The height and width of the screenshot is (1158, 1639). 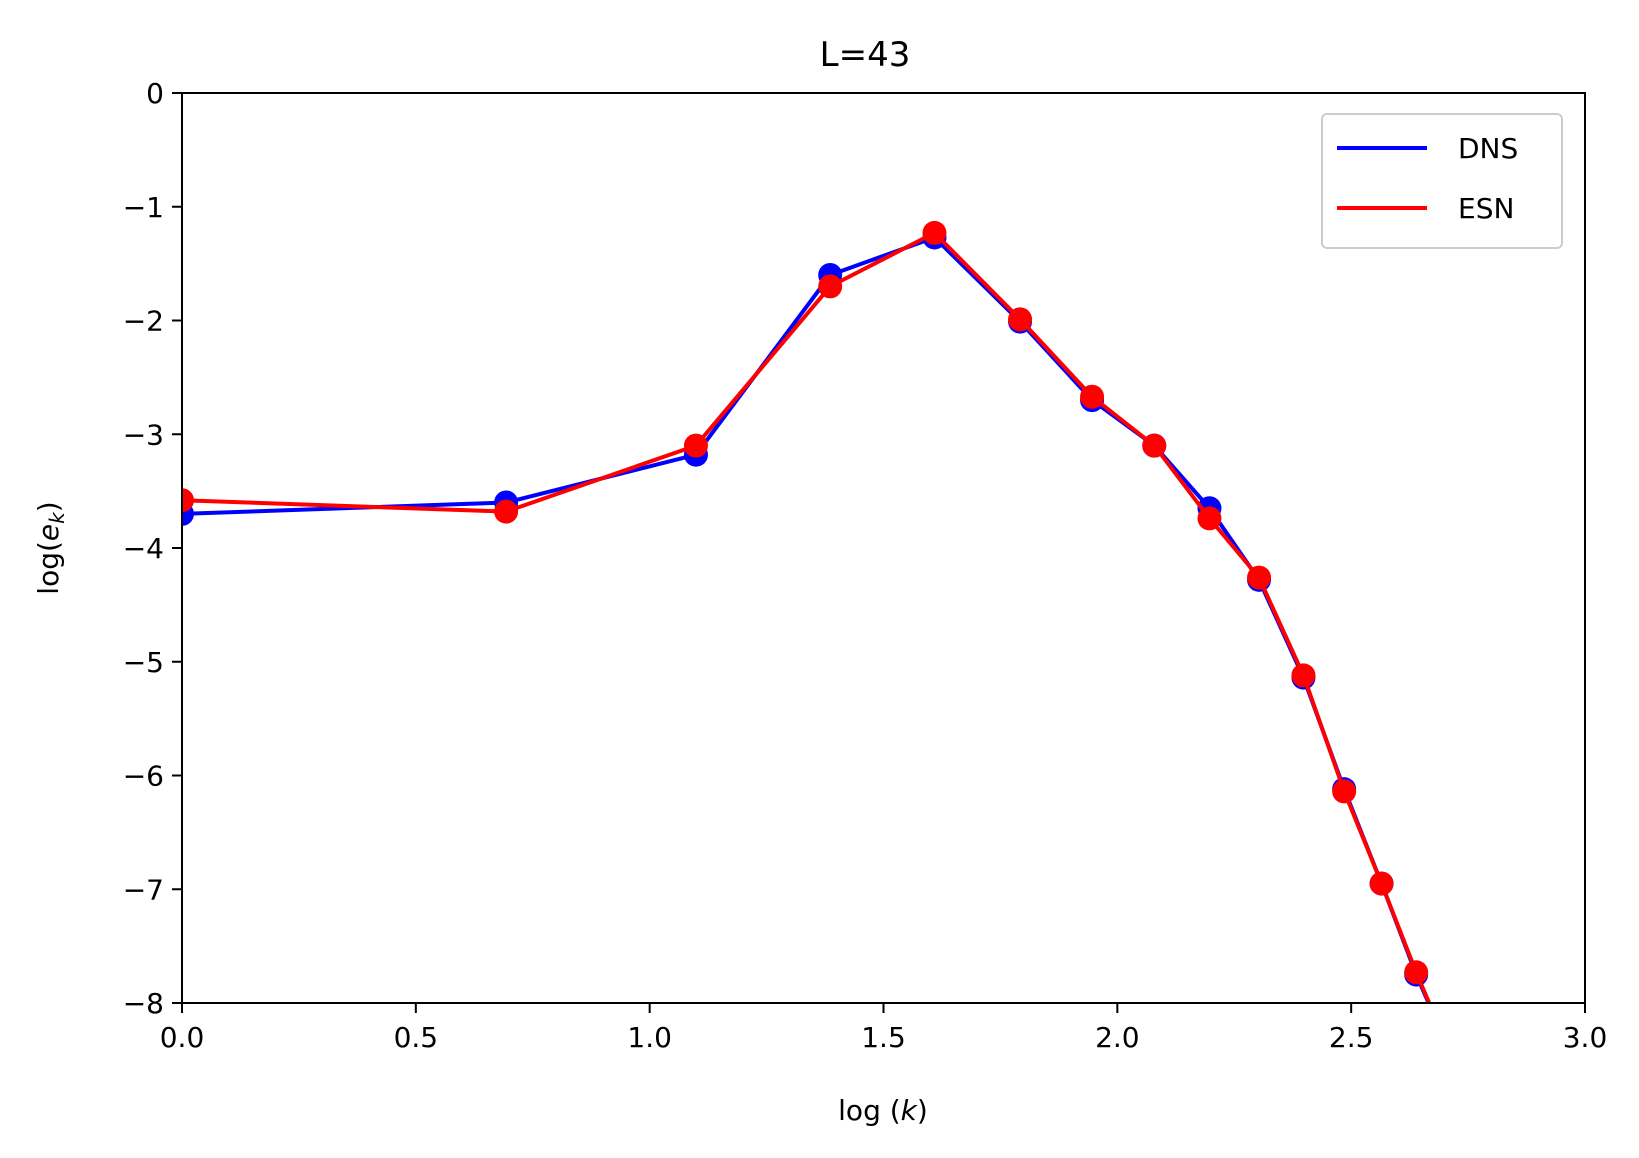 What do you see at coordinates (1585, 1037) in the screenshot?
I see `x-tick-label: 3.0` at bounding box center [1585, 1037].